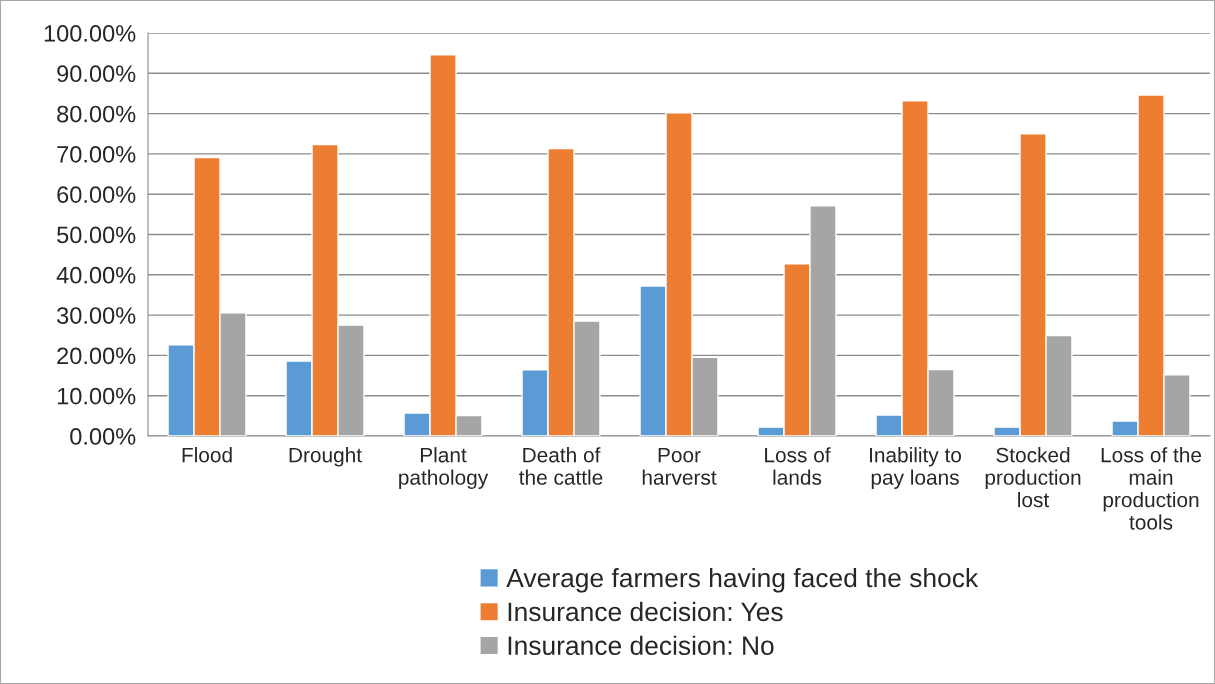 This screenshot has height=684, width=1215. Describe the element at coordinates (798, 466) in the screenshot. I see `x-tick-label: Loss of lands` at that location.